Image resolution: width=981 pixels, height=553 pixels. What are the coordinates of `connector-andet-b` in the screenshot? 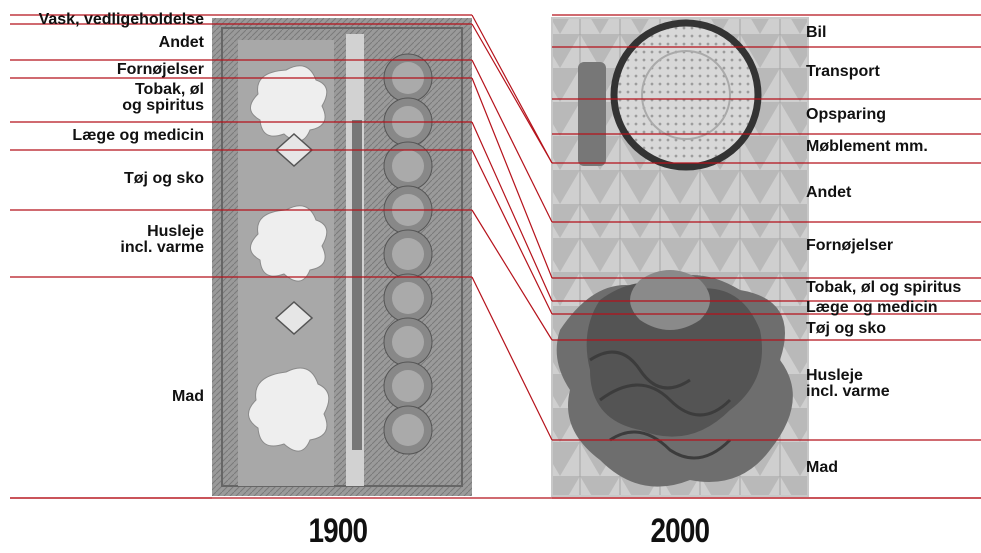 It's located at (512, 93).